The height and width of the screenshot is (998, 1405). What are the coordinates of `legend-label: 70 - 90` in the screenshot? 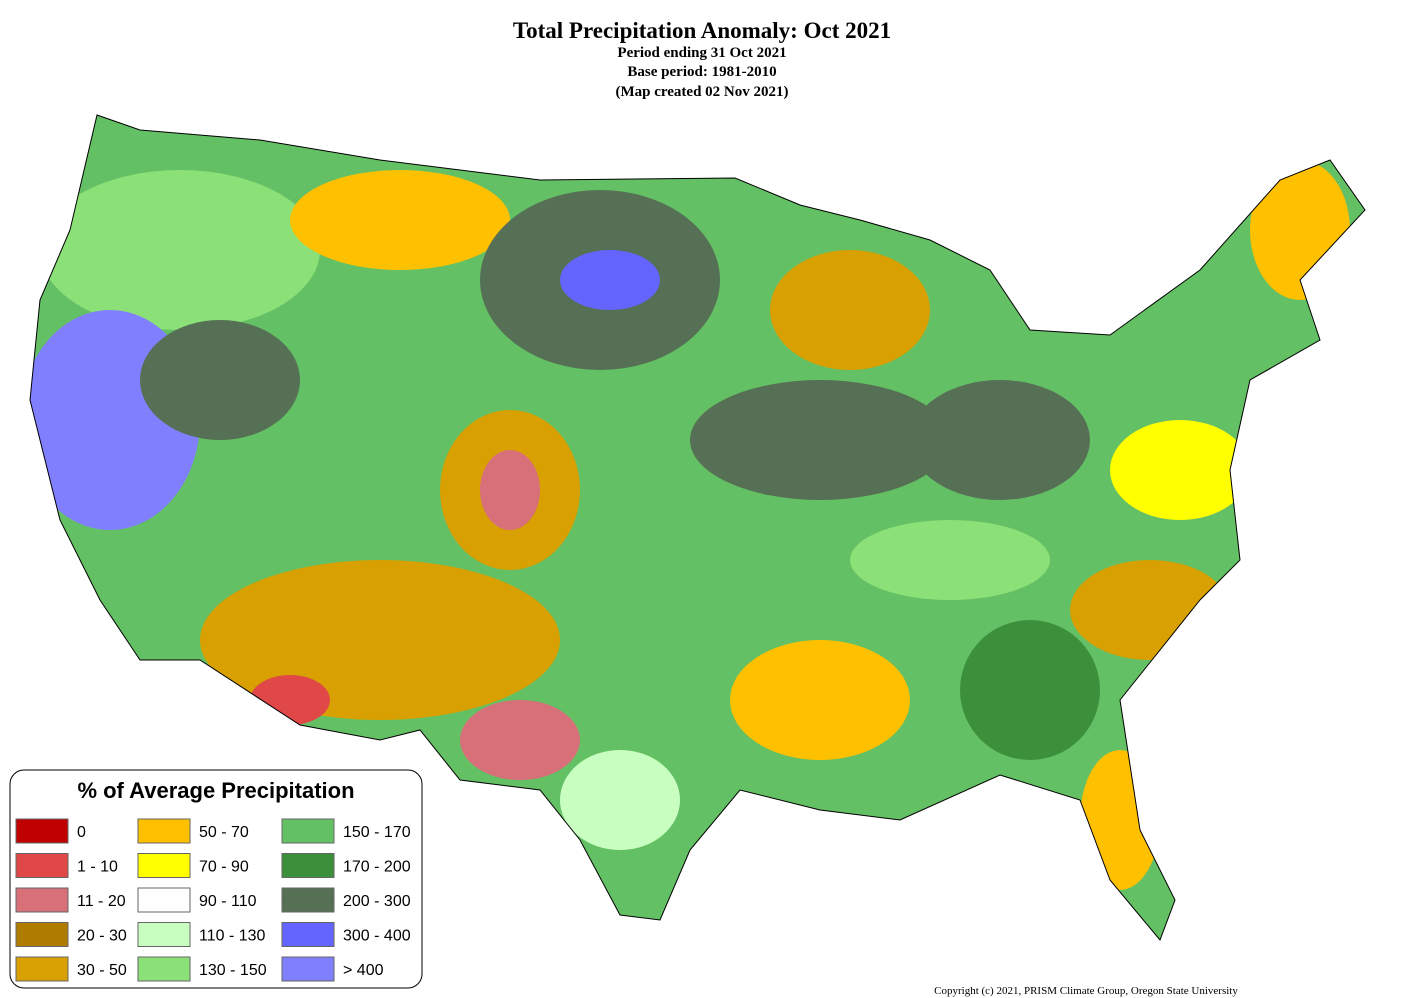 It's located at (224, 867).